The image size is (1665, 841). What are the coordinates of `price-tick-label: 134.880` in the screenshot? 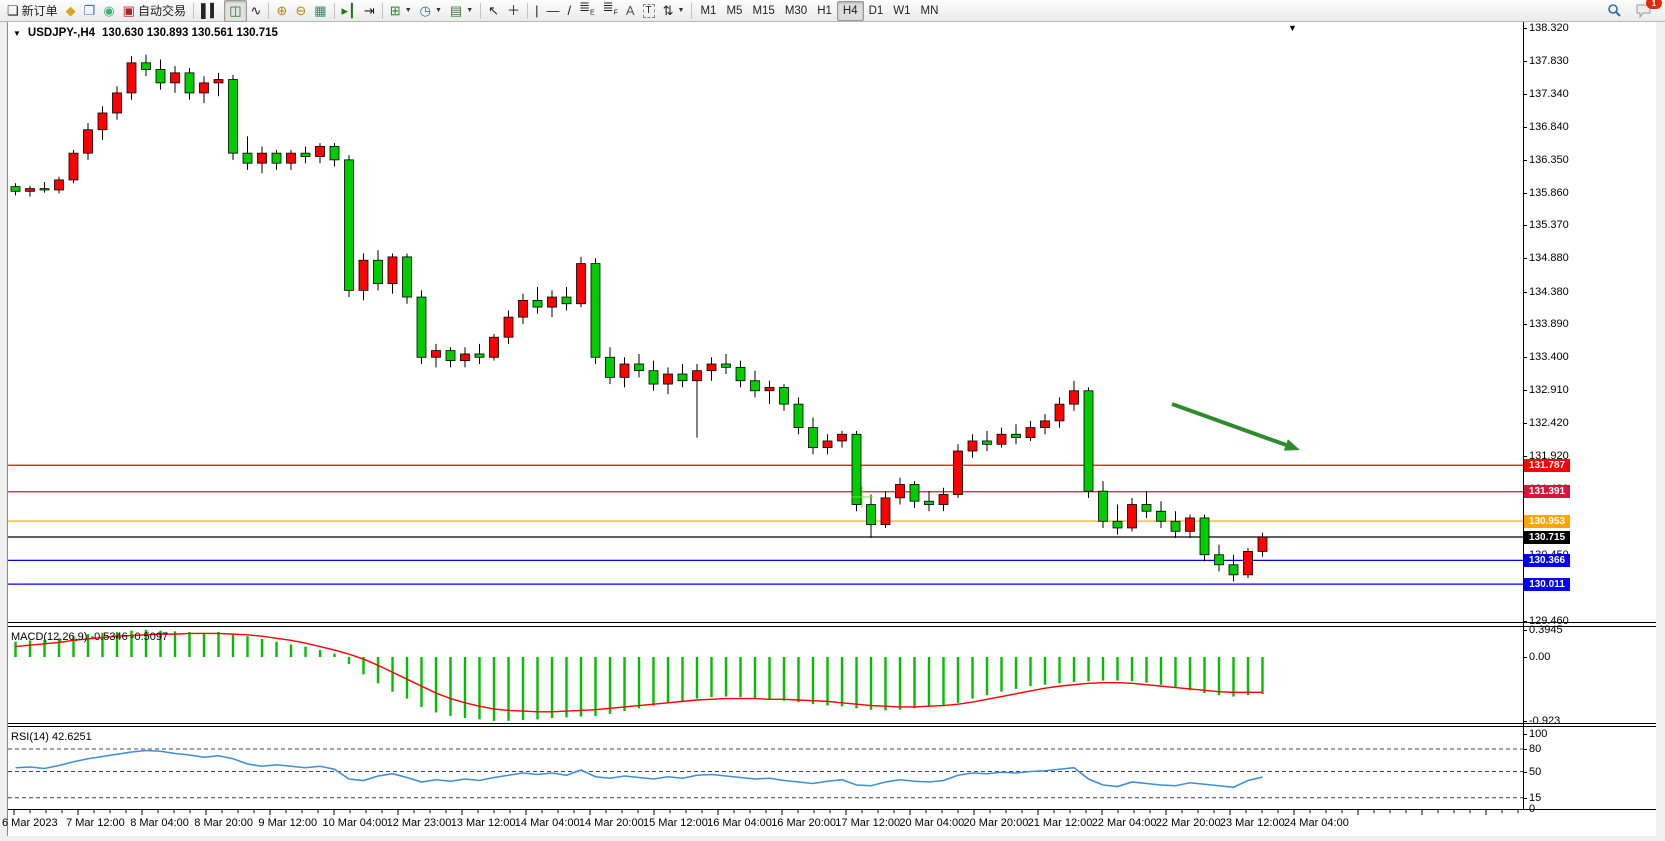 It's located at (1549, 258).